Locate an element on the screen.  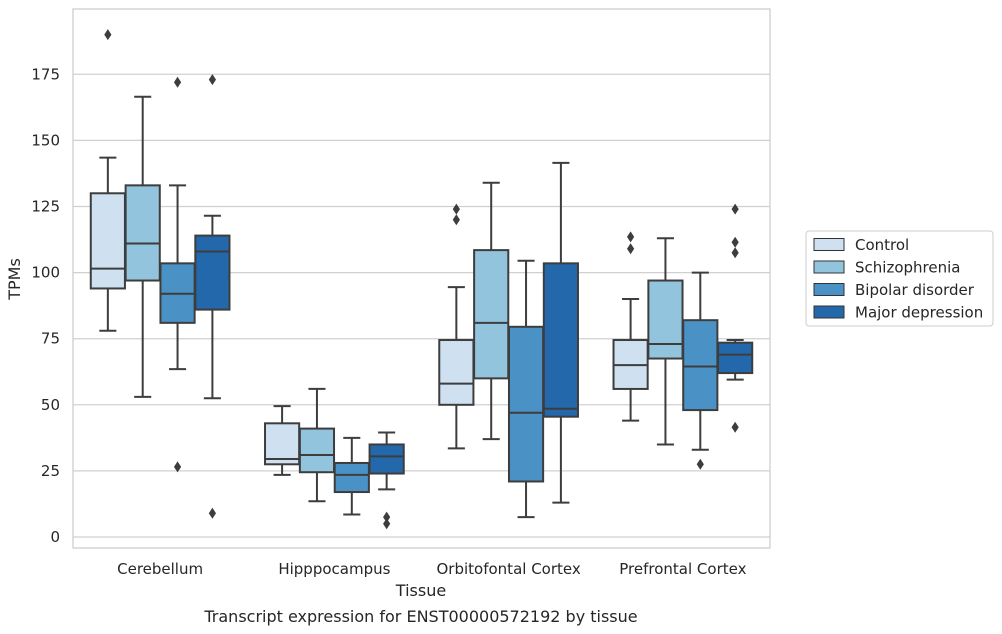
y-tick-label: 100 is located at coordinates (45, 273).